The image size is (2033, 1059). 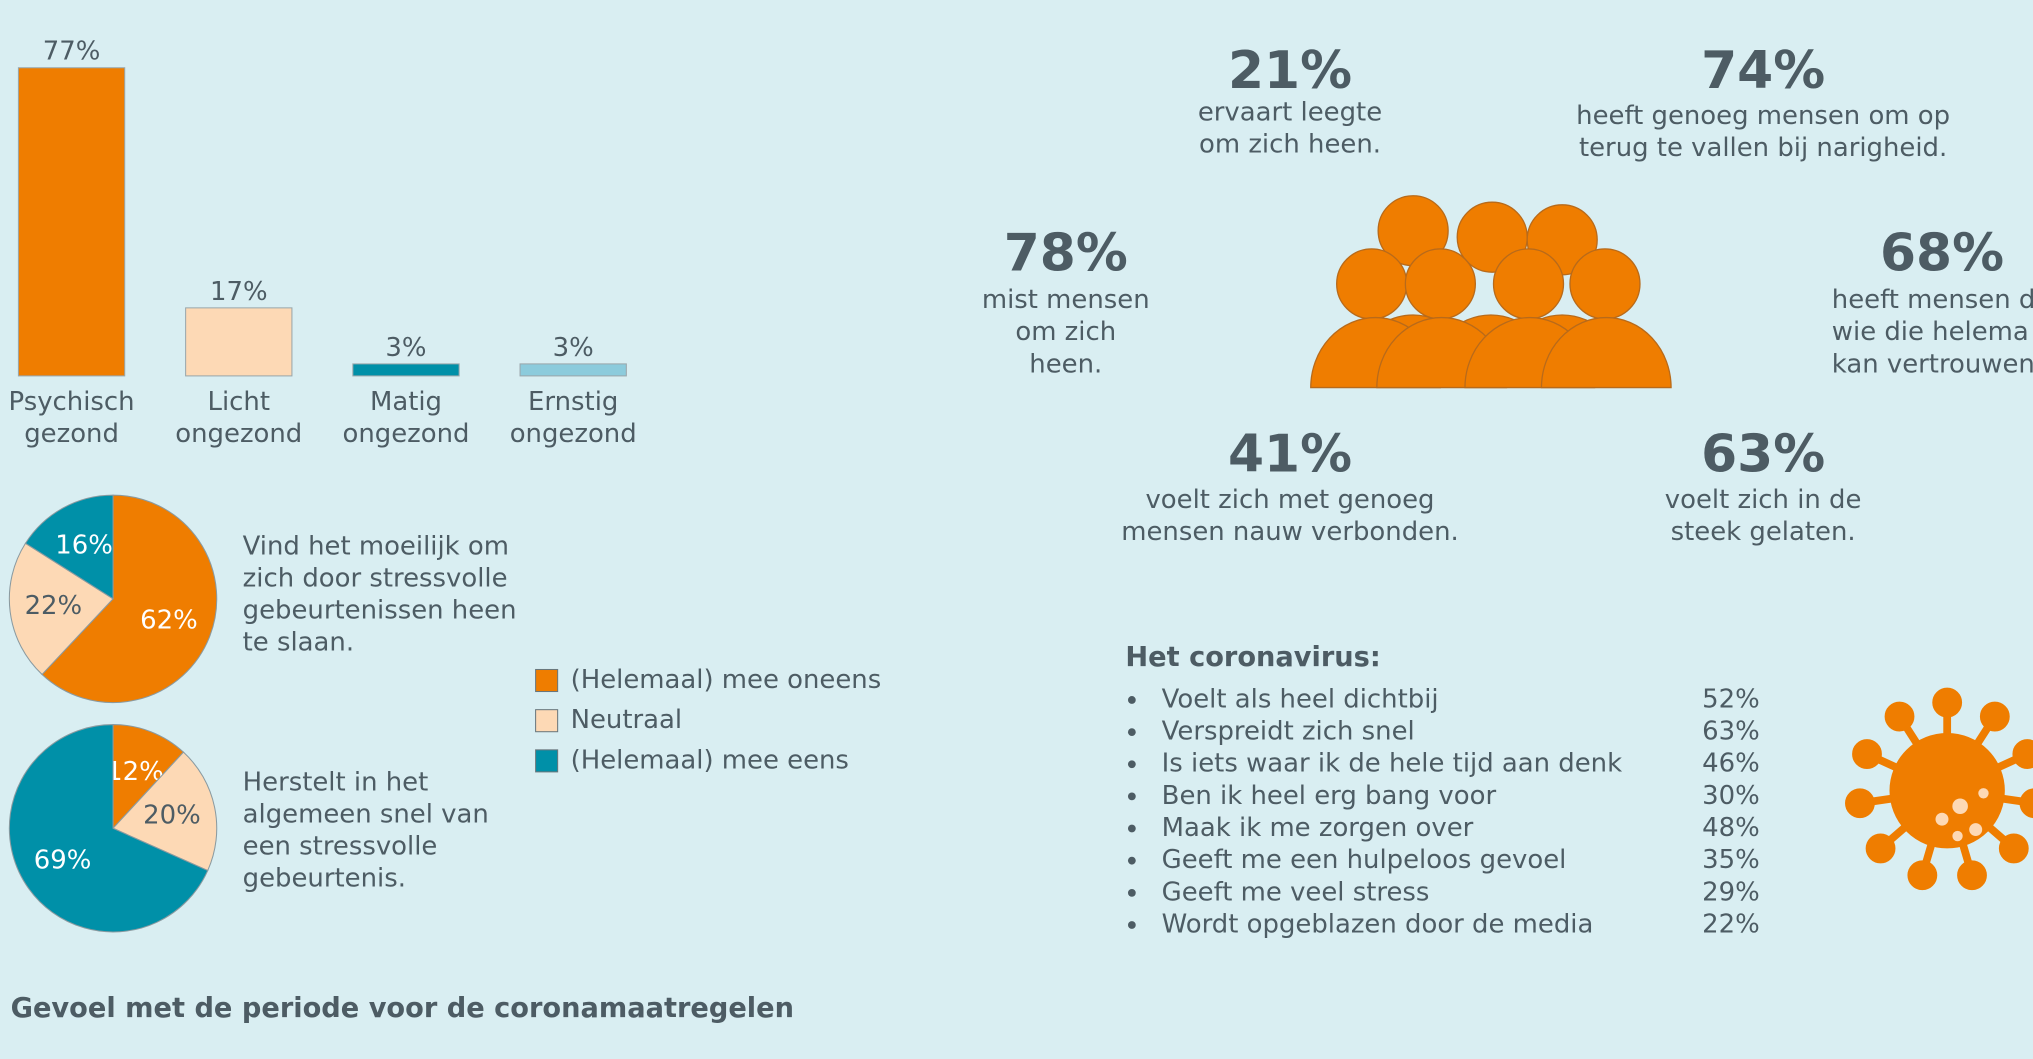 What do you see at coordinates (380, 611) in the screenshot?
I see `pie-caption: gebeurtenissen heen` at bounding box center [380, 611].